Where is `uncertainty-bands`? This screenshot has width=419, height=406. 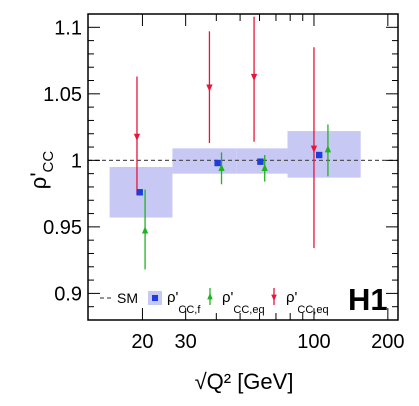
uncertainty-bands is located at coordinates (235, 174).